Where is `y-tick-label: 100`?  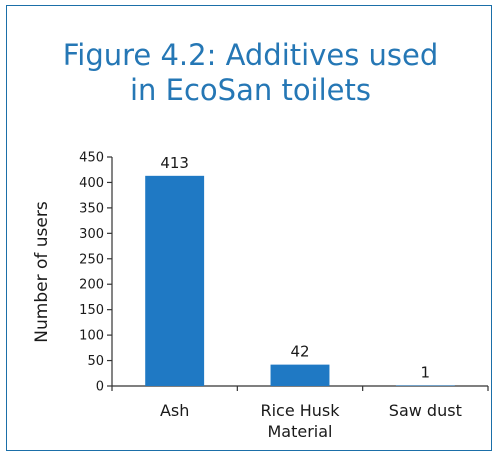
y-tick-label: 100 is located at coordinates (91, 336).